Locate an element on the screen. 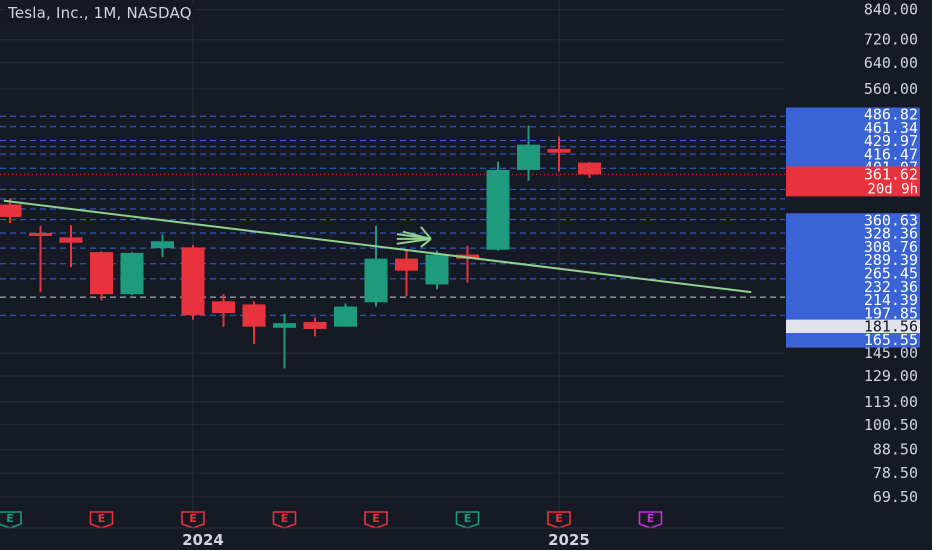 The image size is (932, 550). trendline is located at coordinates (377, 246).